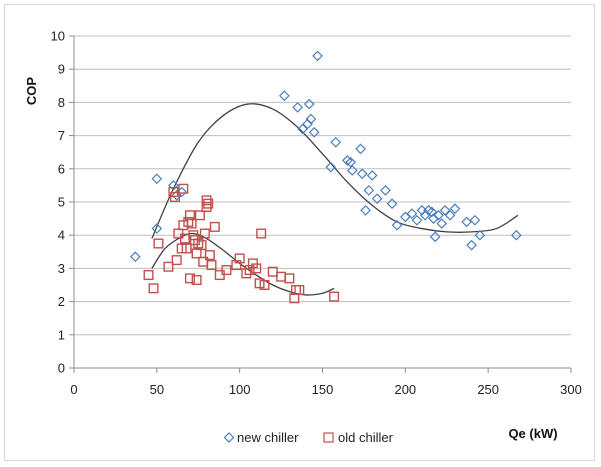  Describe the element at coordinates (488, 389) in the screenshot. I see `x-tick-label-250: 250` at that location.